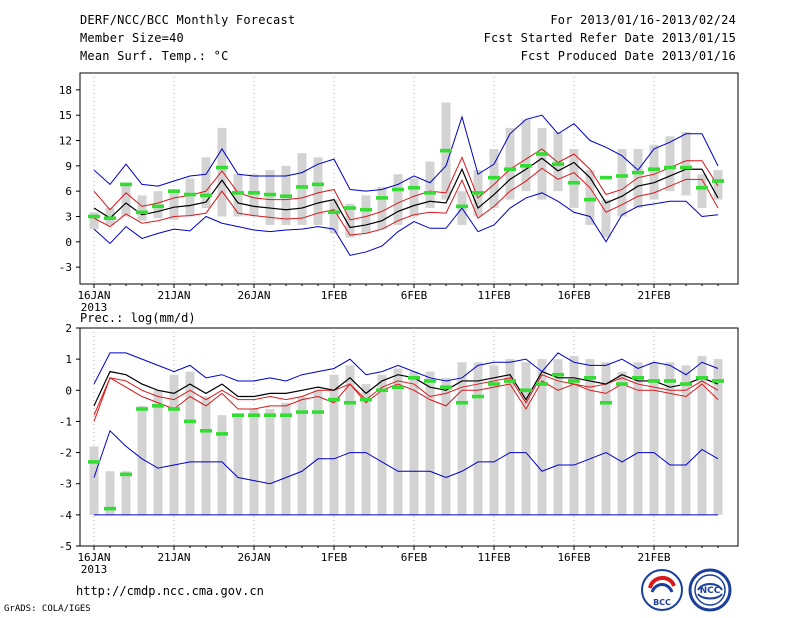  I want to click on temp-mean-line, so click(406, 193).